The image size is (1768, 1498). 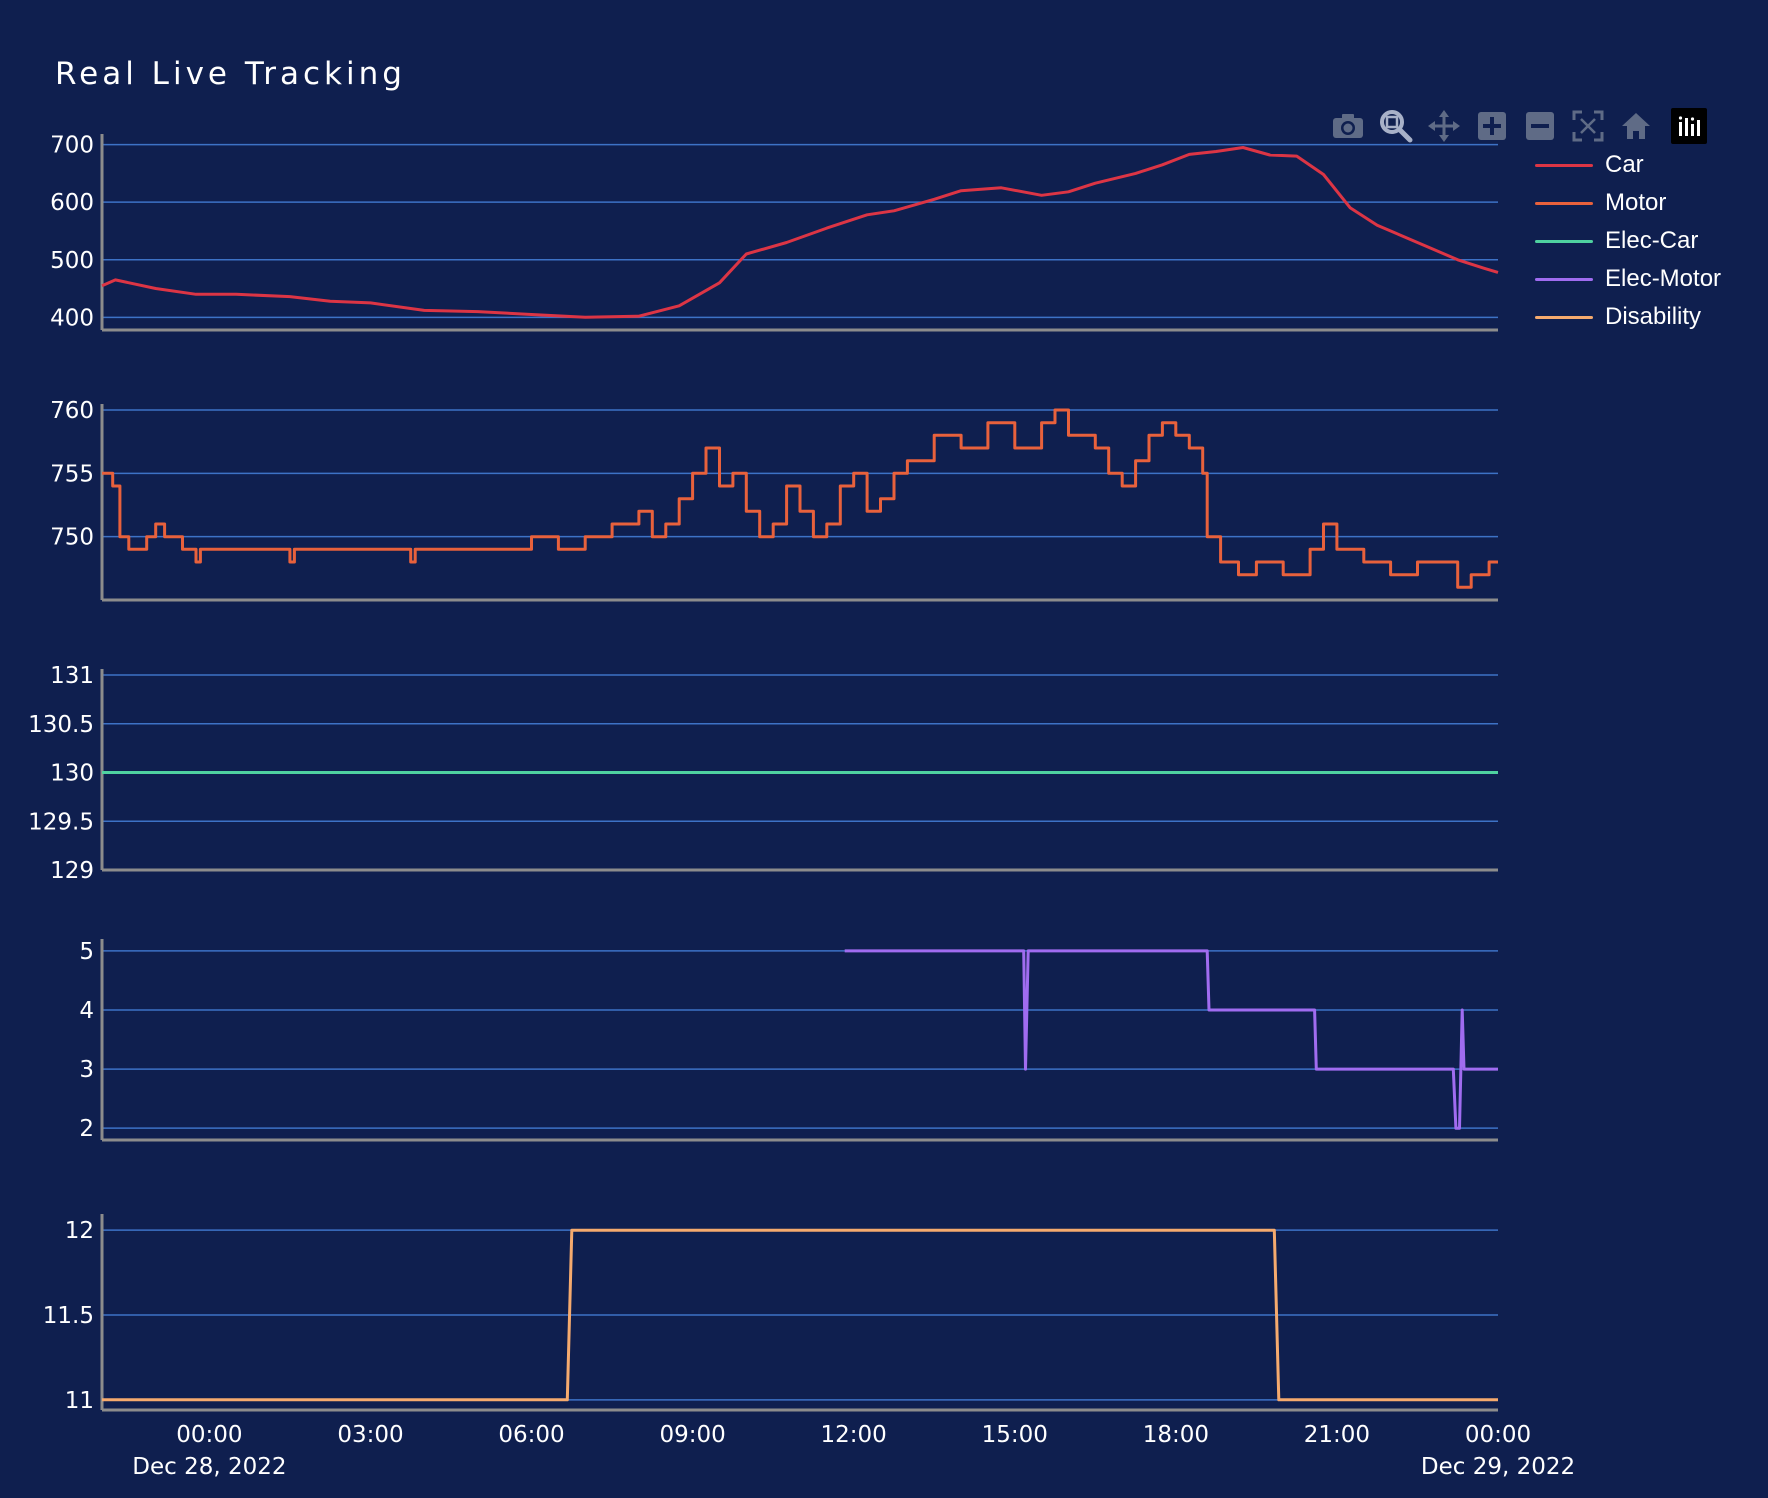 I want to click on y-tick-label: 130.5, so click(x=61, y=725).